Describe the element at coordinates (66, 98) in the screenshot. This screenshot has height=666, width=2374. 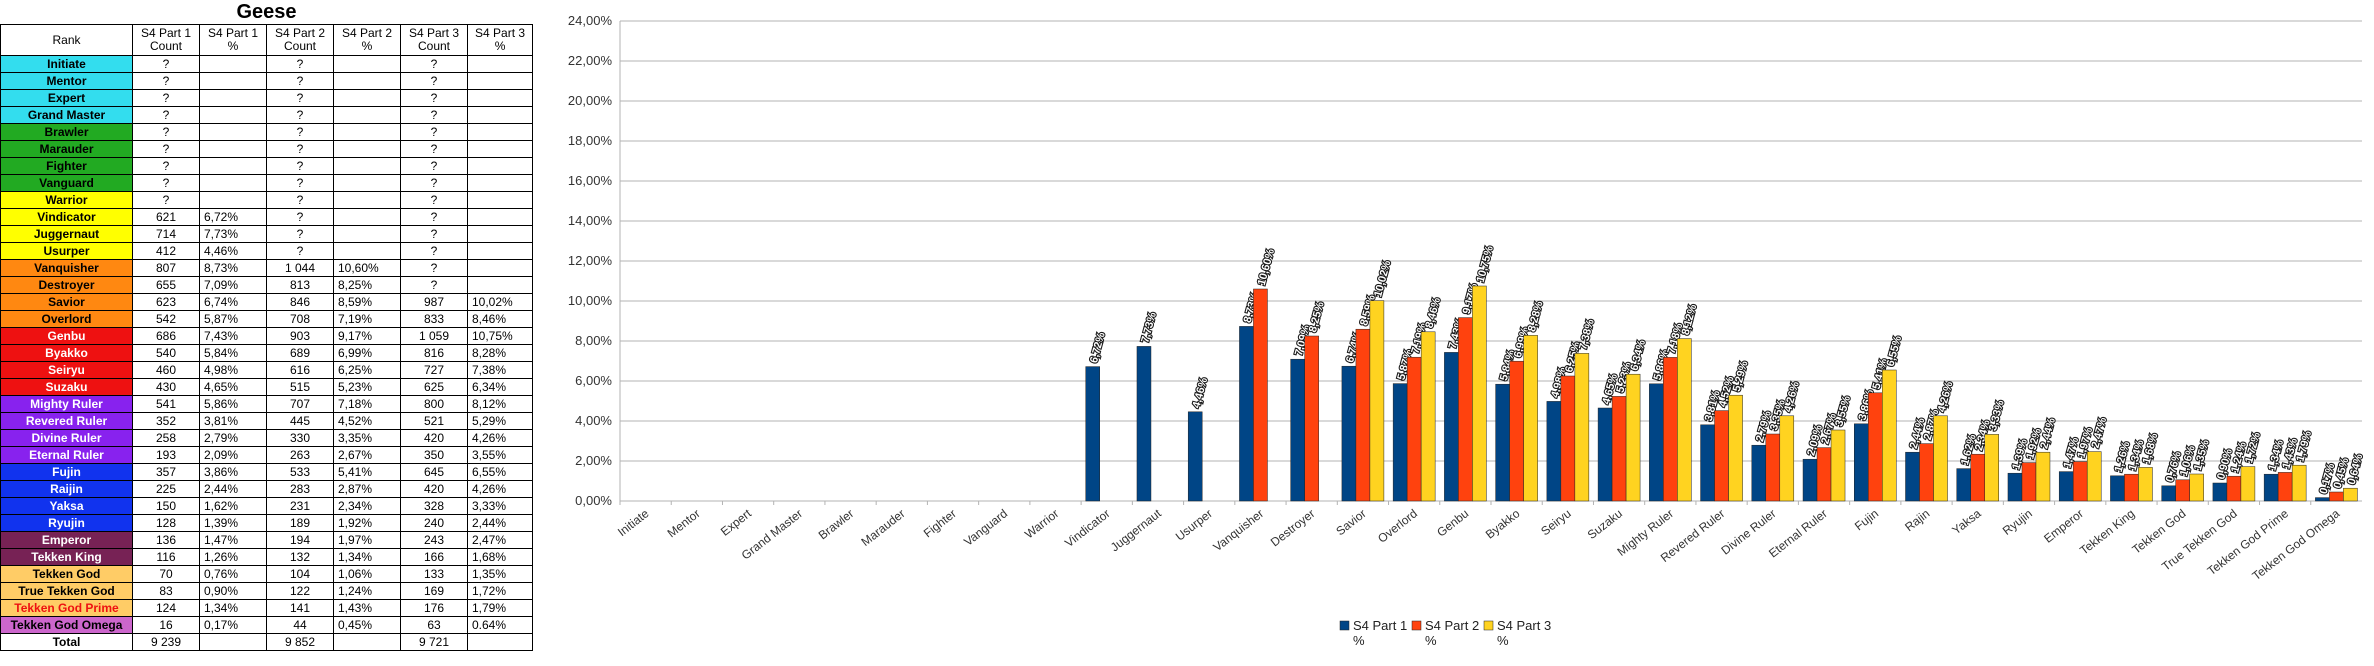
I see `rank-name: Expert` at that location.